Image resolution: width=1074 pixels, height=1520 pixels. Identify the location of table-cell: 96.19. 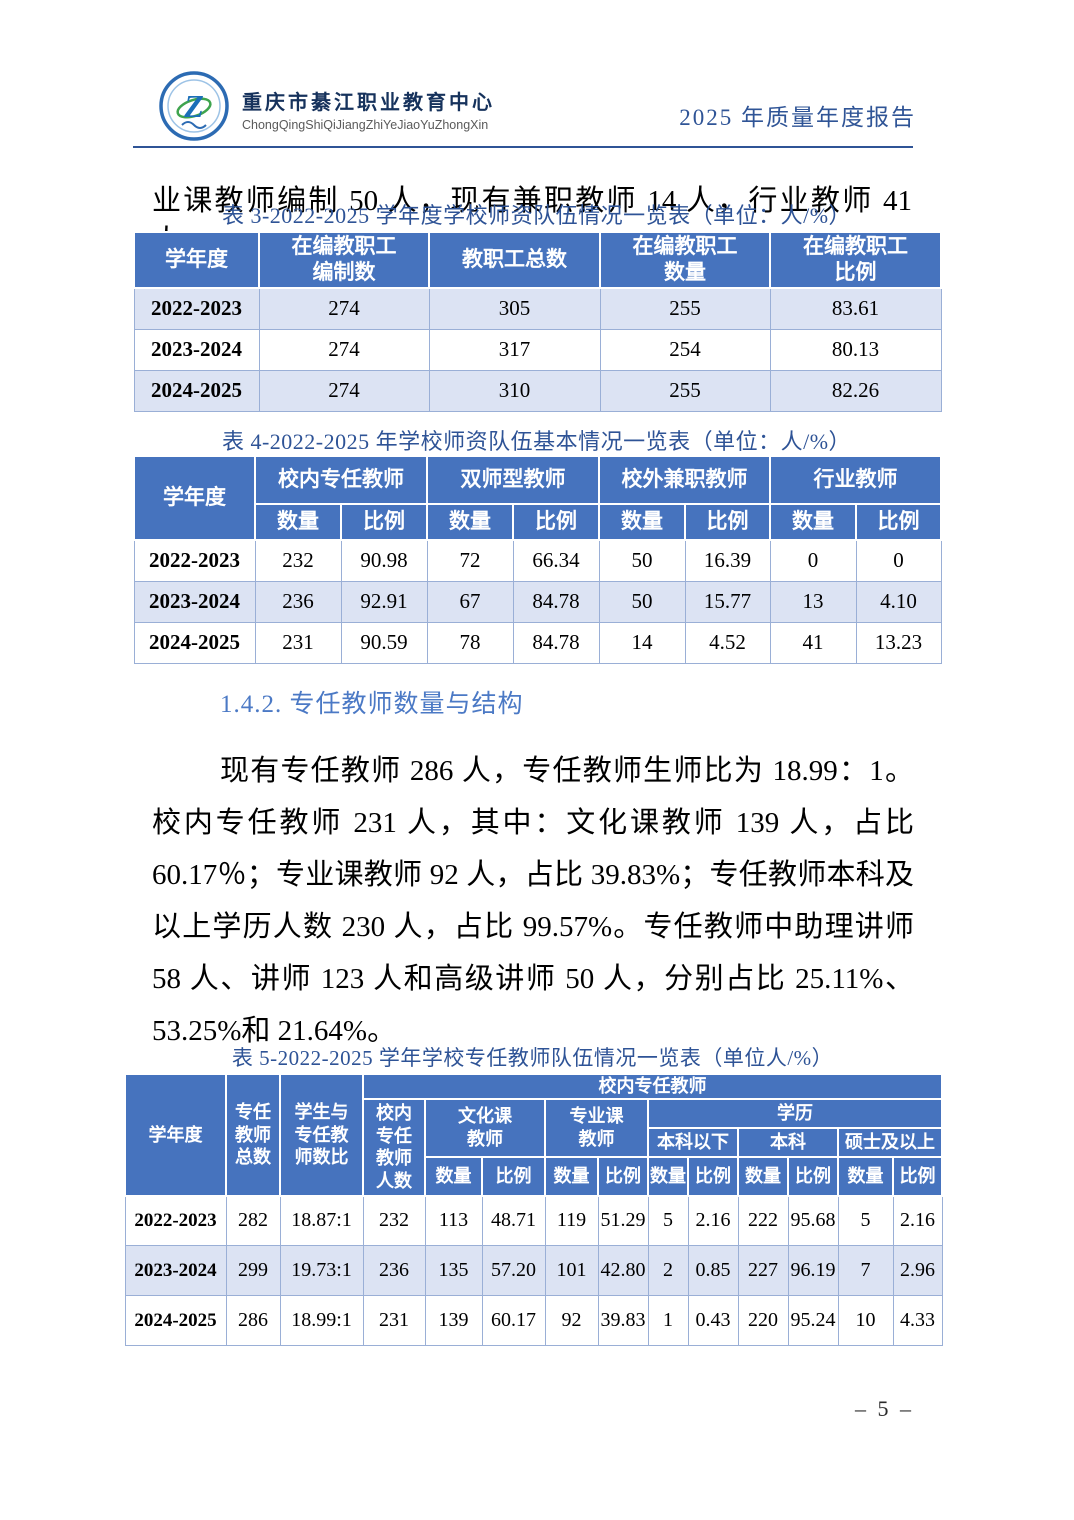
(813, 1270).